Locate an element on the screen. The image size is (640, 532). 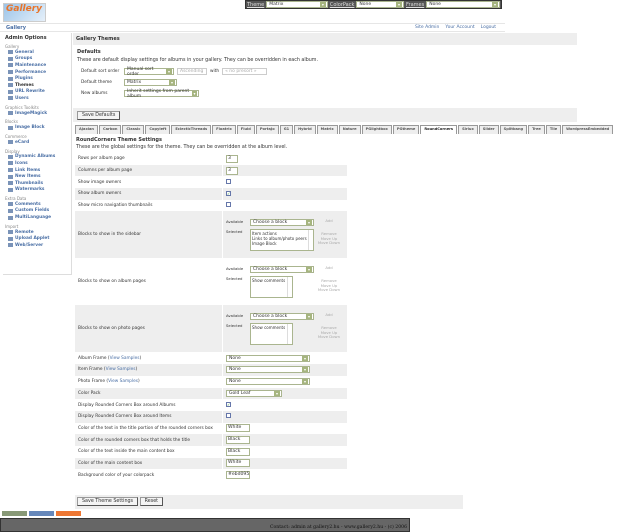
breadcrumb: Gallery is located at coordinates (16, 28).